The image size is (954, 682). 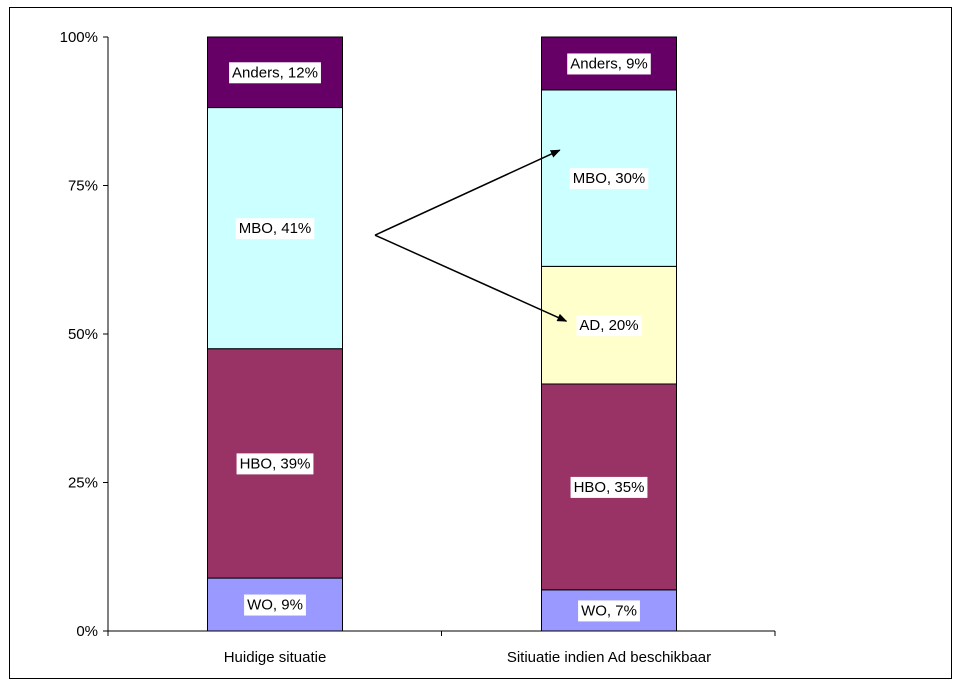 I want to click on y-tick-label: 100%, so click(x=79, y=37).